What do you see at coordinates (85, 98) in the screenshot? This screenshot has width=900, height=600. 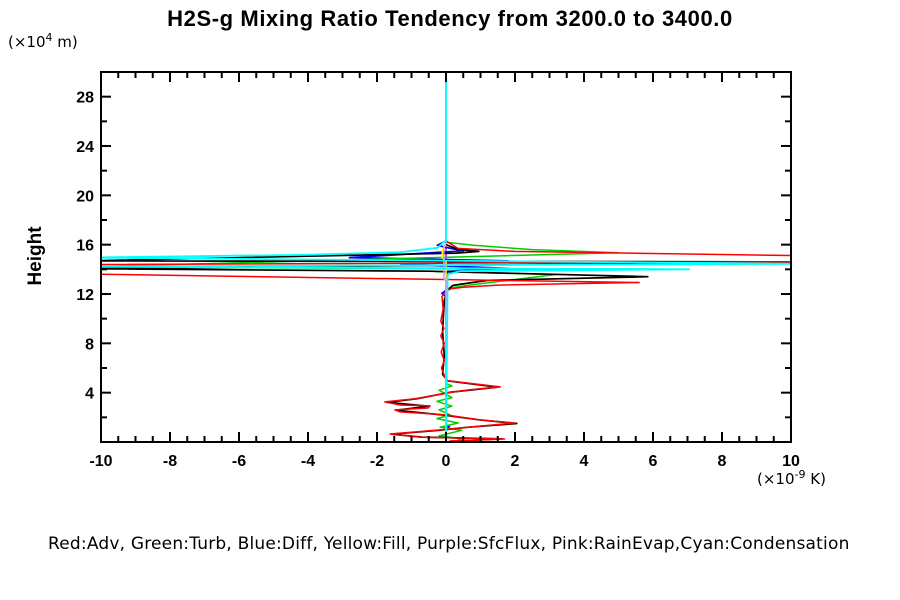 I see `y-tick-label: 28` at bounding box center [85, 98].